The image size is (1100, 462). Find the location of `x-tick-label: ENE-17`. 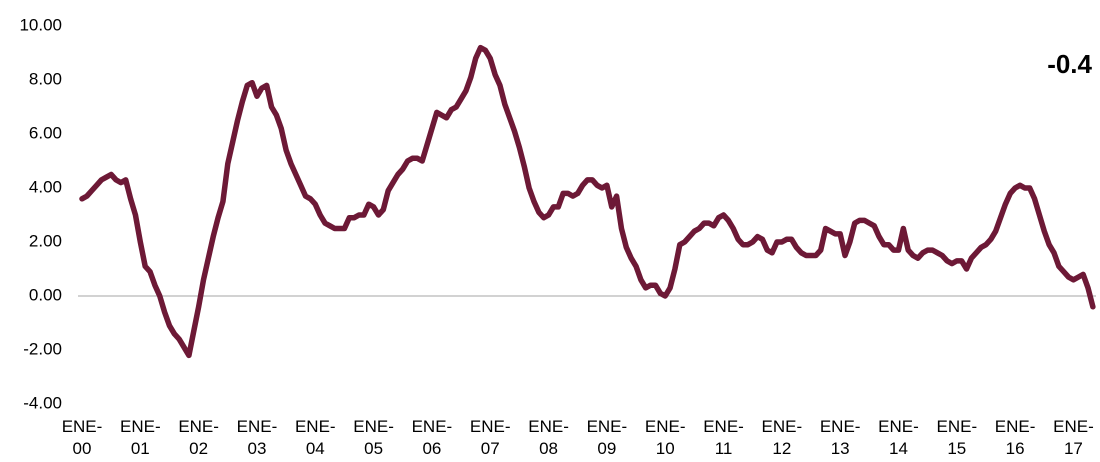

x-tick-label: ENE-17 is located at coordinates (1073, 437).